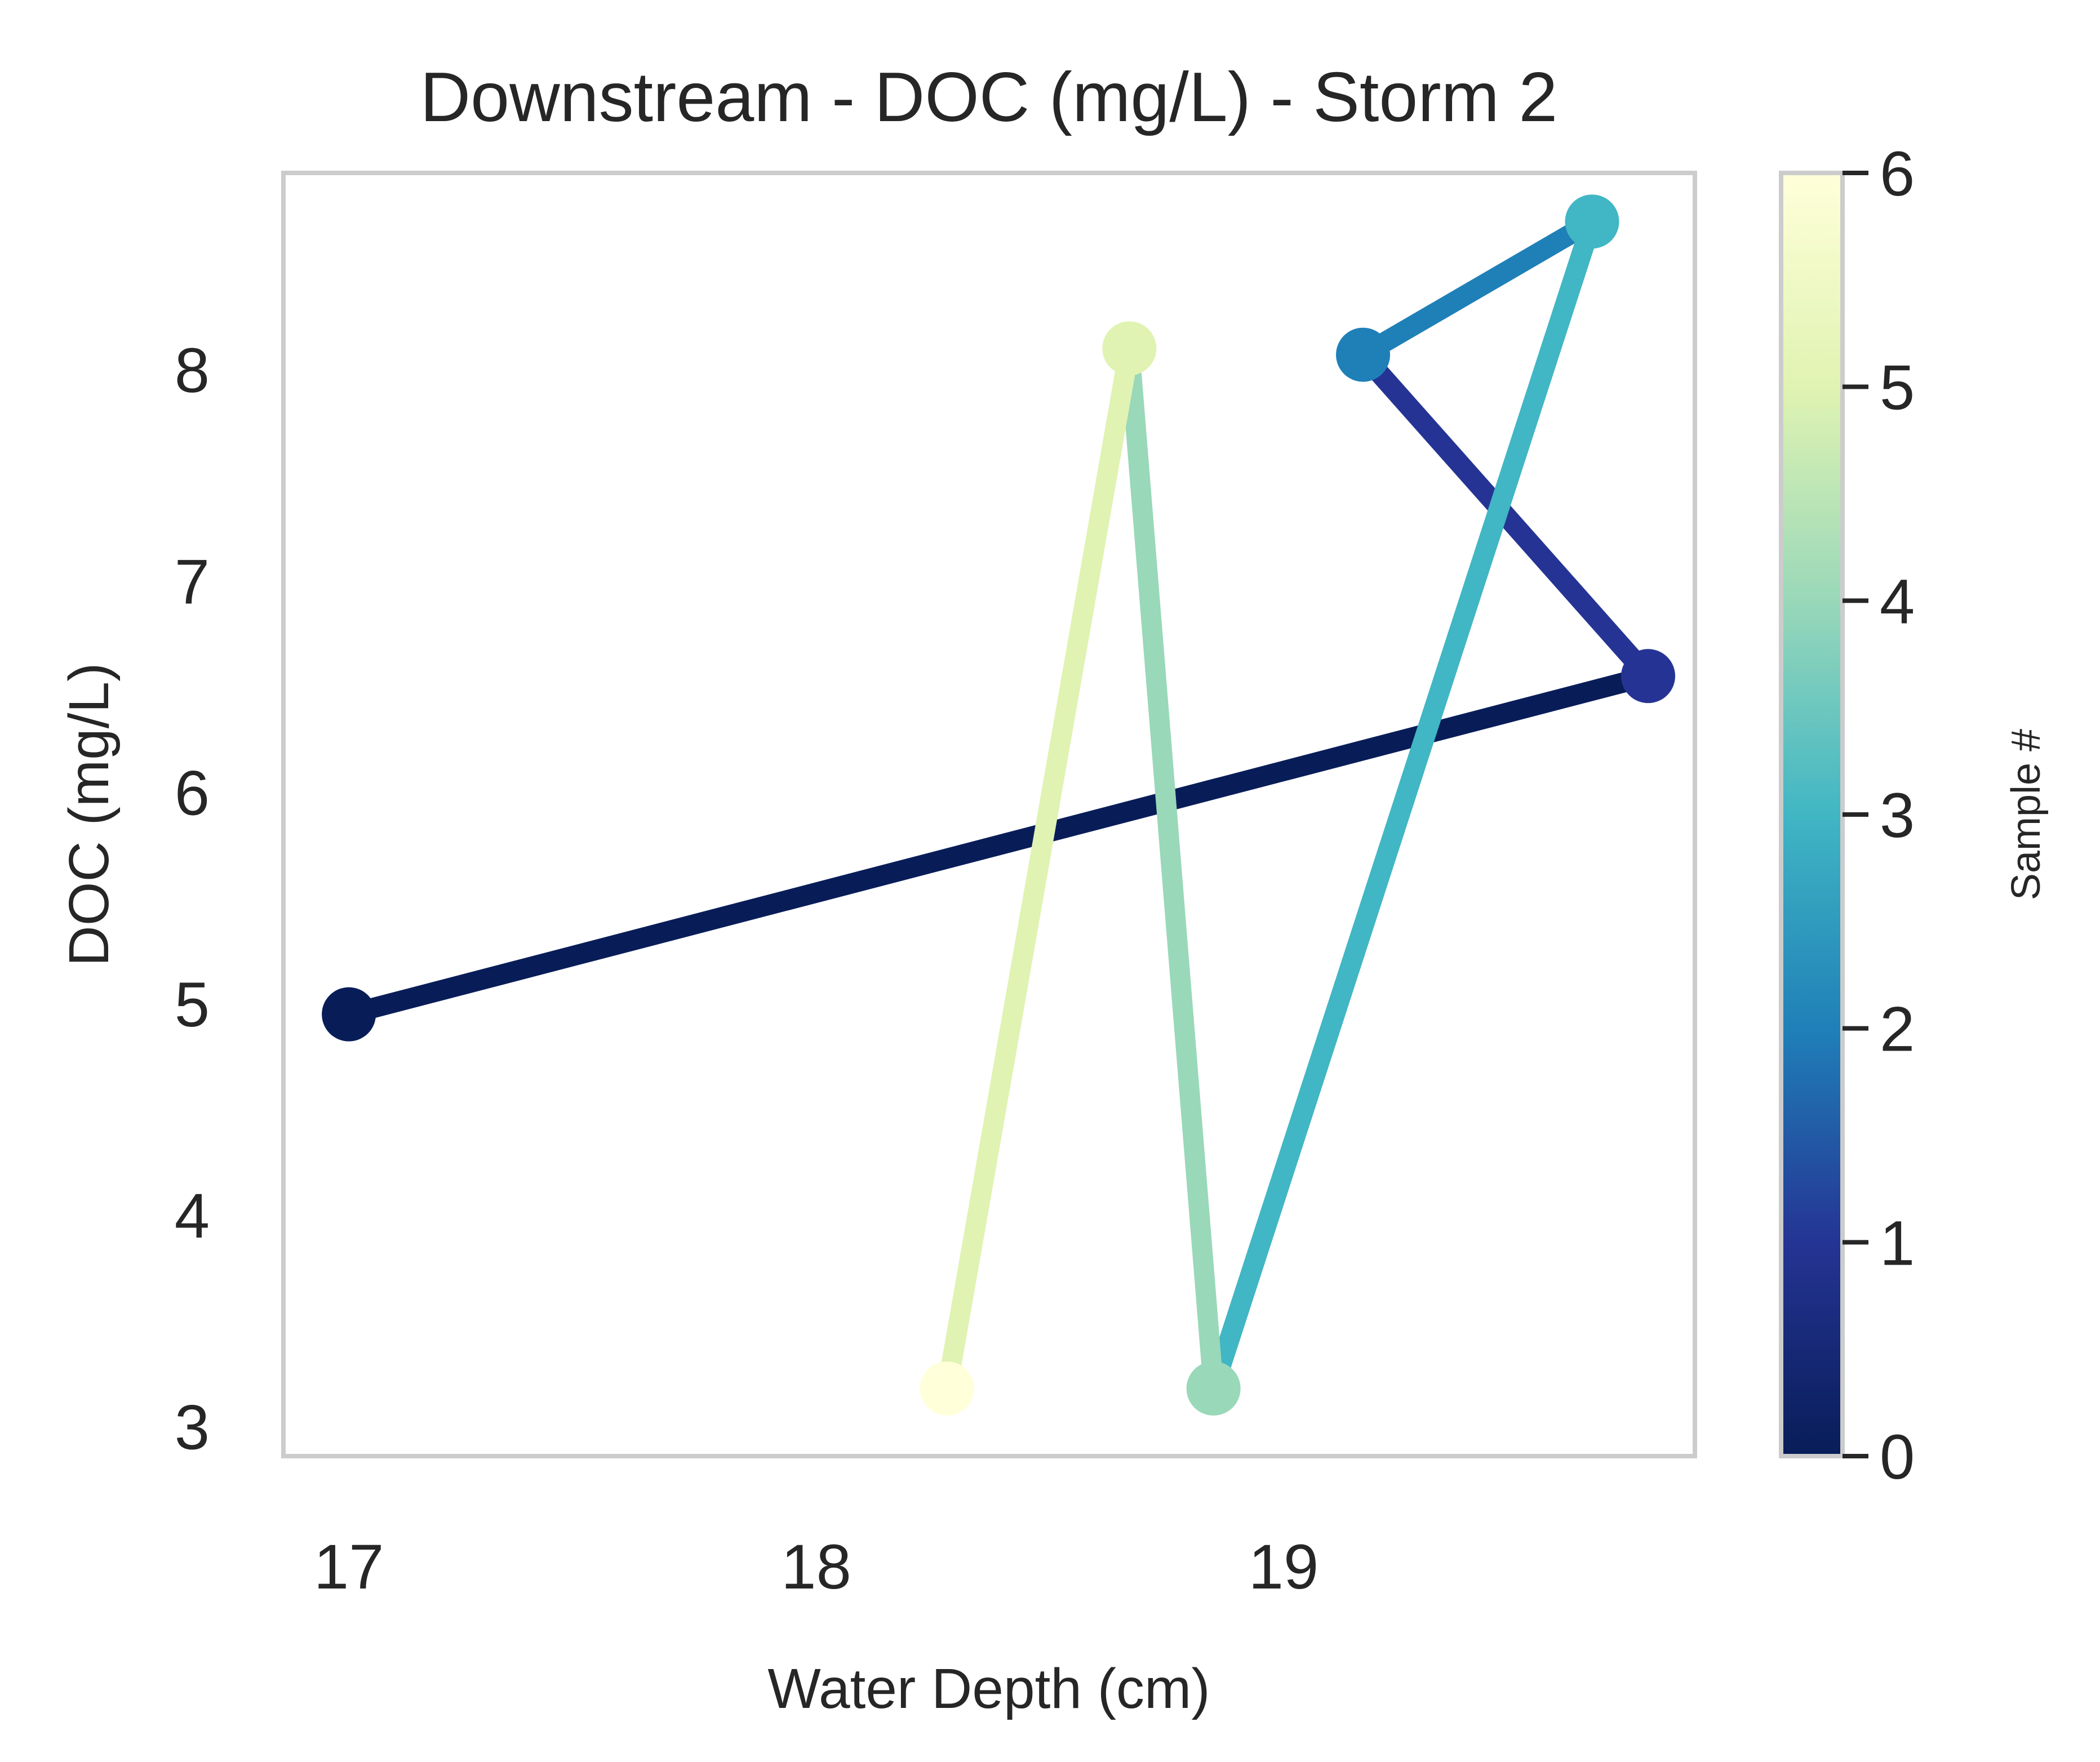 The height and width of the screenshot is (1762, 2100). I want to click on x-tick-label: 19, so click(1284, 1567).